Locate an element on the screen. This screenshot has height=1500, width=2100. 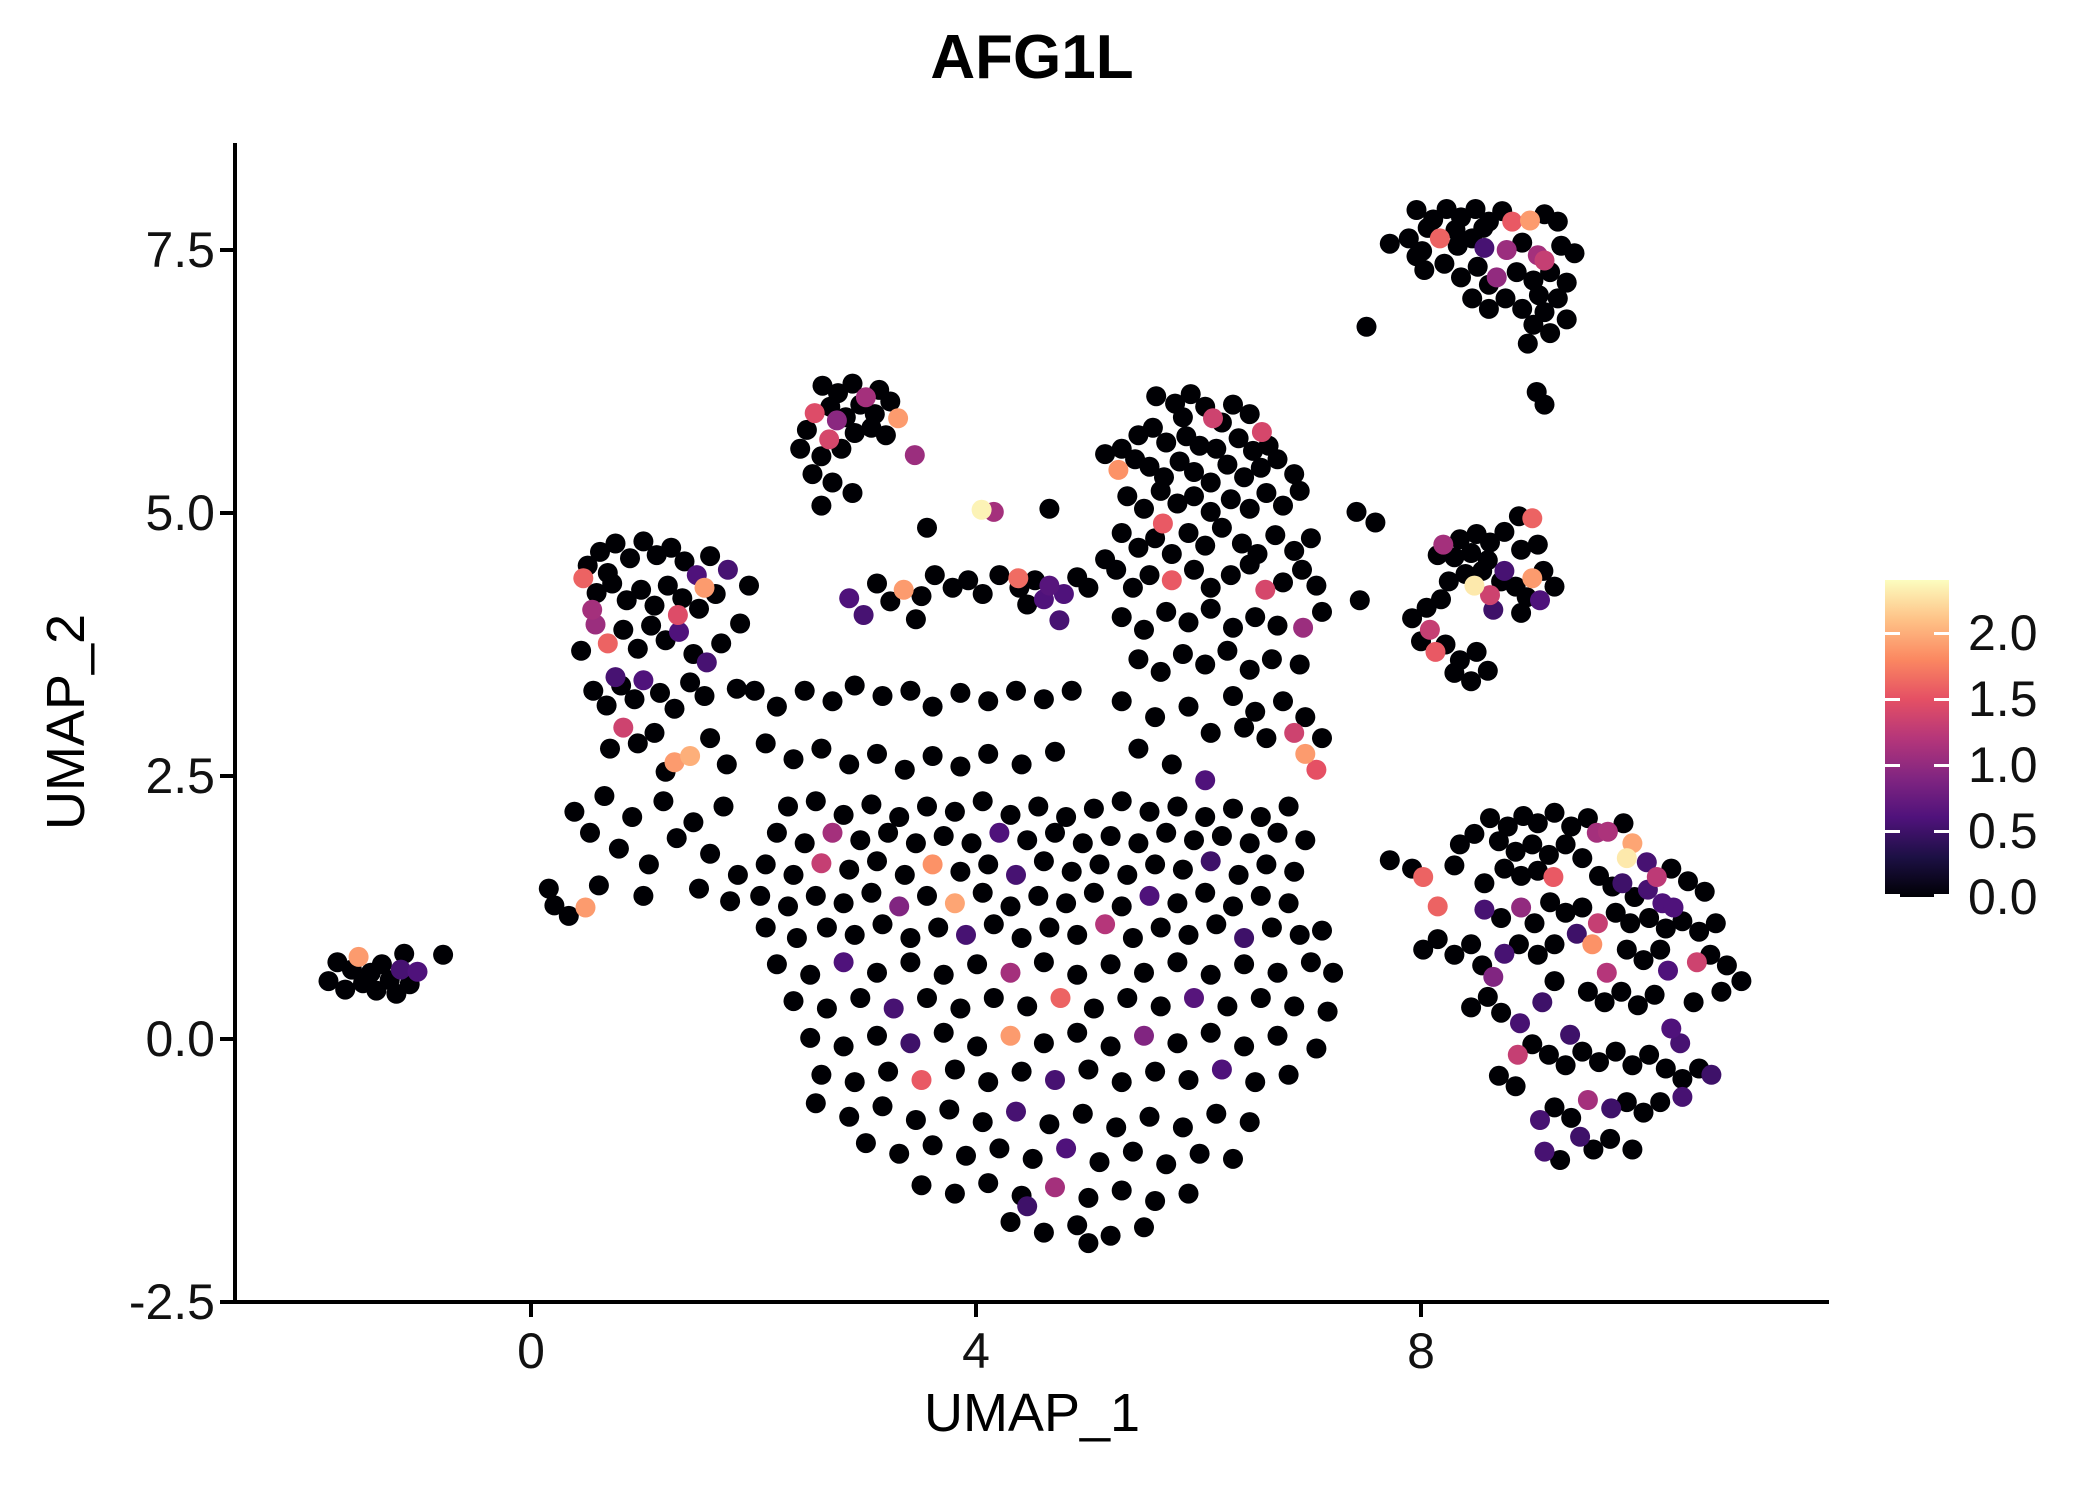
colorbar-tick-mark is located at coordinates (1892, 895).